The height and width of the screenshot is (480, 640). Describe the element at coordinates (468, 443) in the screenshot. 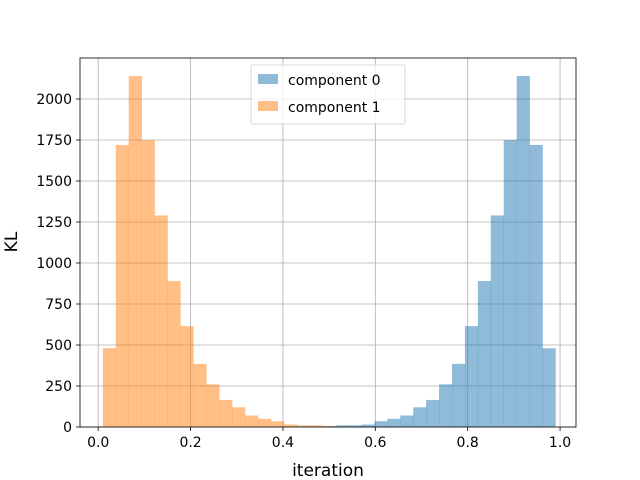

I see `x-tick-label: 0.8` at that location.